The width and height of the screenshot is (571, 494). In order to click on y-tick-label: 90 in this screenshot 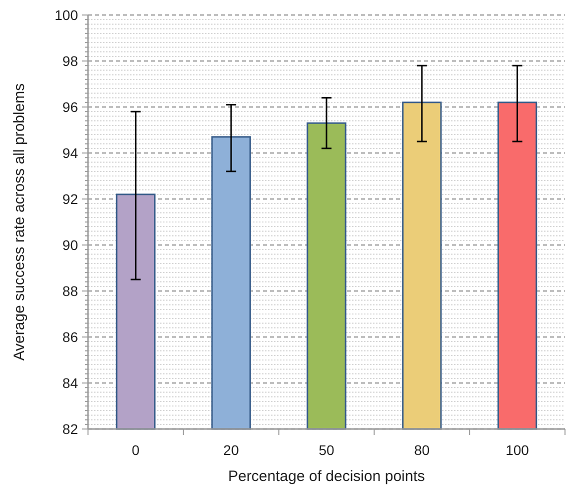, I will do `click(70, 244)`.